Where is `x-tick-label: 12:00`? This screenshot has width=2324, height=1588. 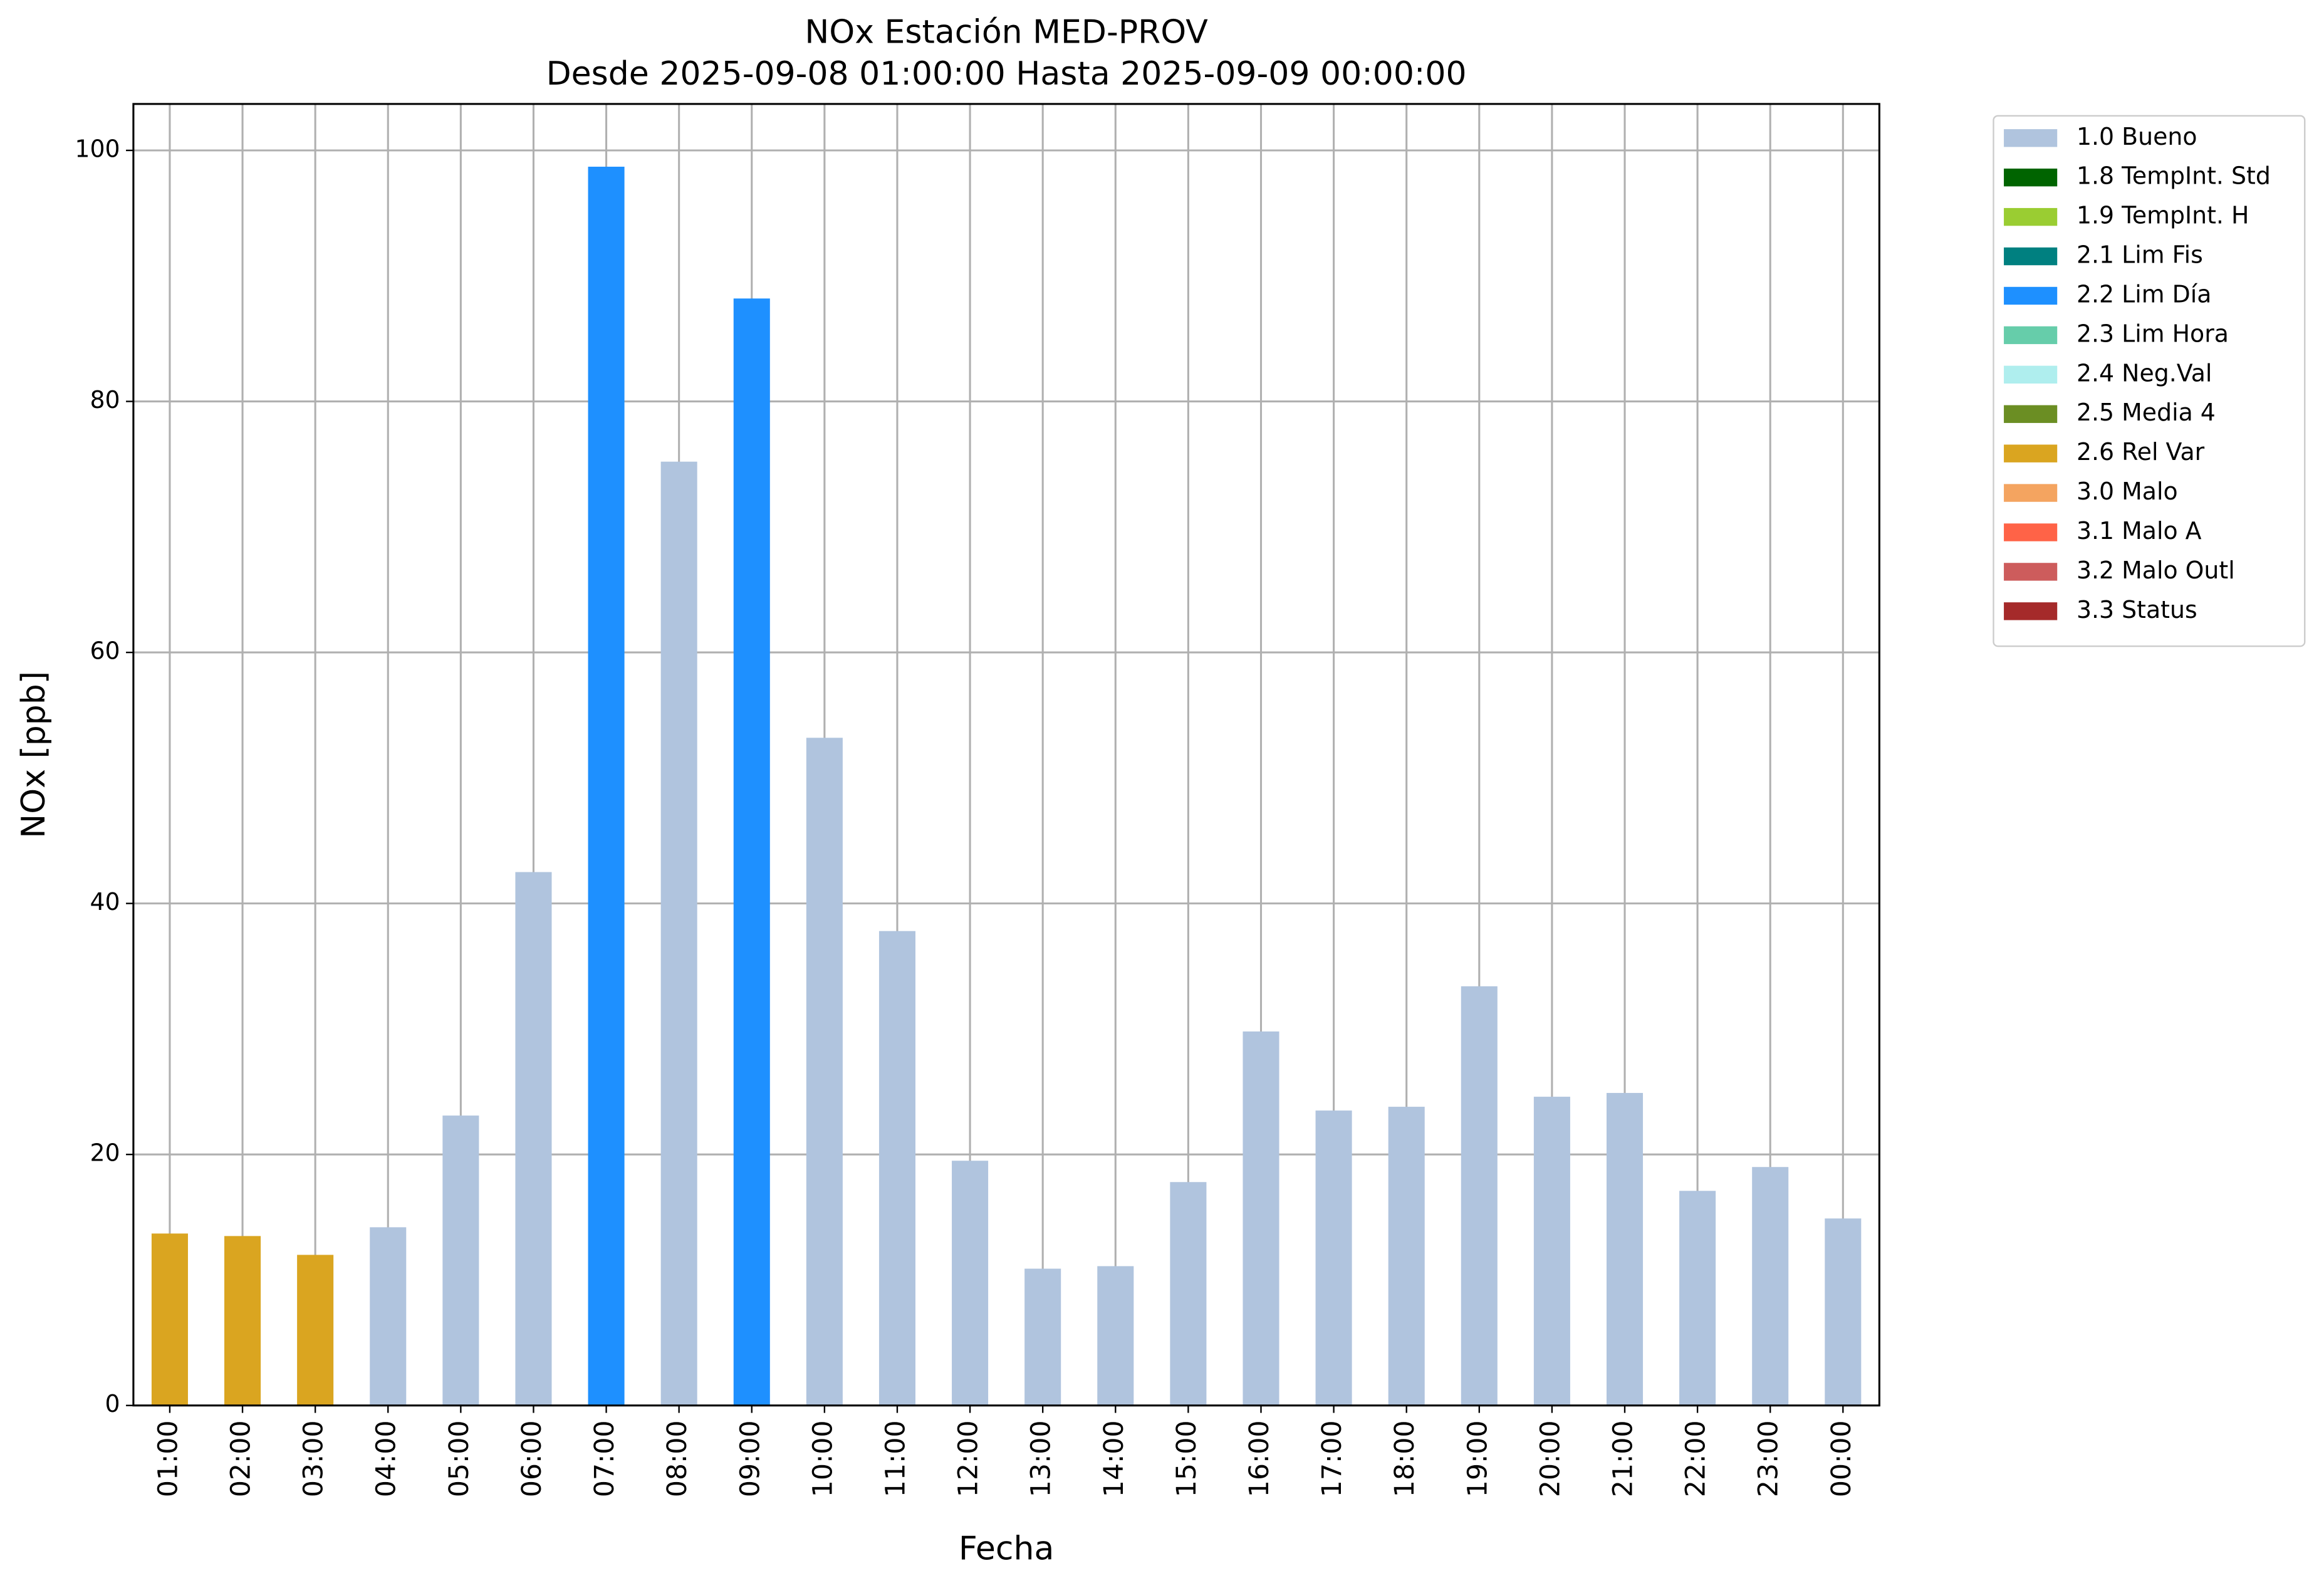
x-tick-label: 12:00 is located at coordinates (968, 1458).